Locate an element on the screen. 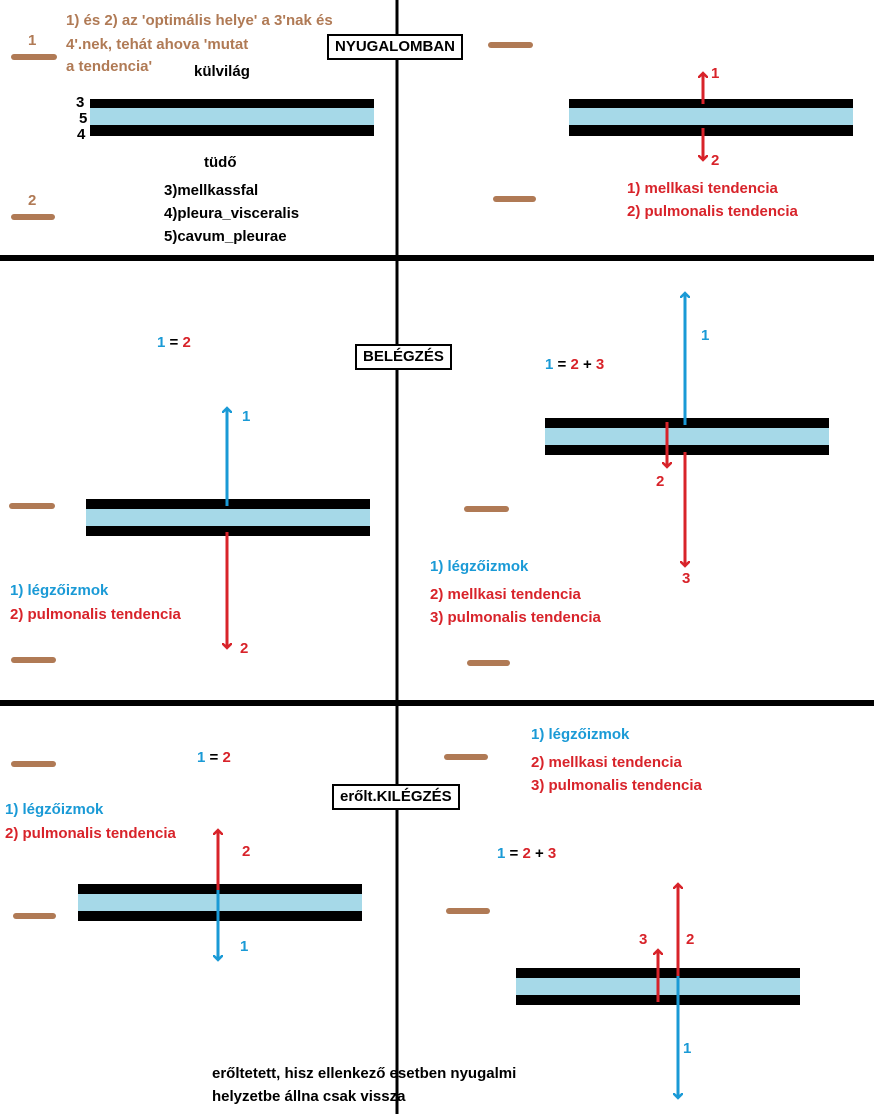  rest-legend-1: 1) mellkasi tendencia is located at coordinates (702, 188).